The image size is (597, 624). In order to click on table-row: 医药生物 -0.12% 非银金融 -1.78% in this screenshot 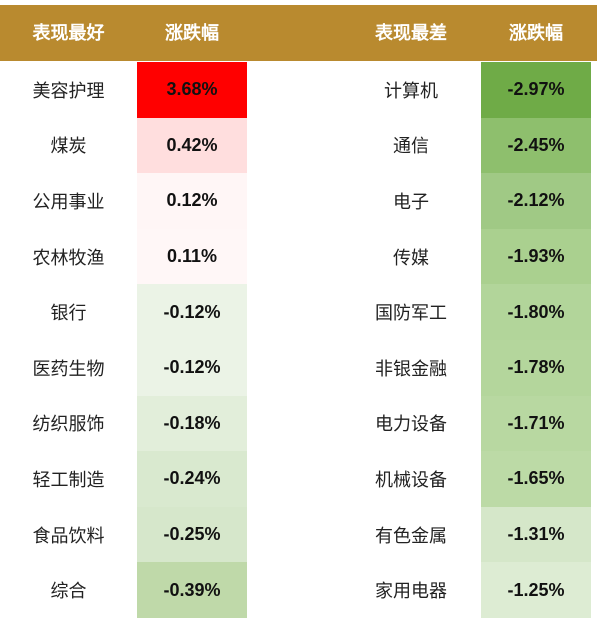, I will do `click(298, 368)`.